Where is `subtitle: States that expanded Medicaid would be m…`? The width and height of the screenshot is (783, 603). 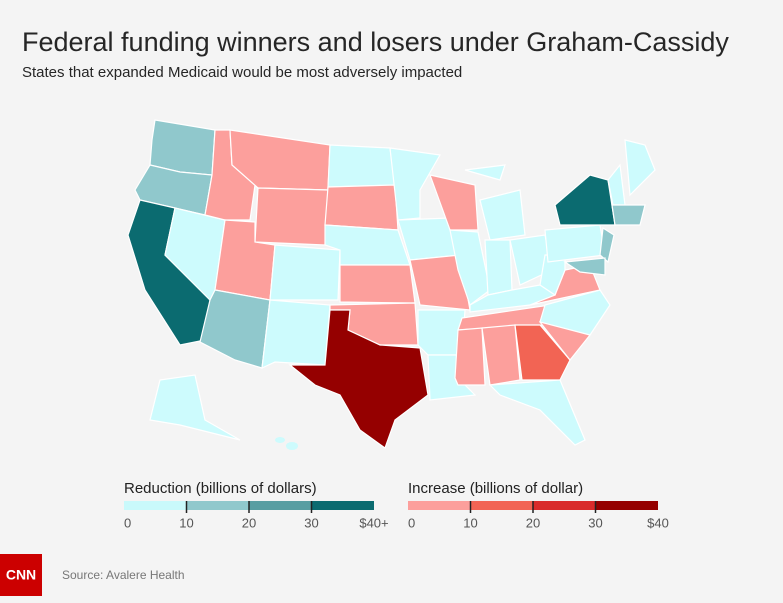
subtitle: States that expanded Medicaid would be m… is located at coordinates (242, 72).